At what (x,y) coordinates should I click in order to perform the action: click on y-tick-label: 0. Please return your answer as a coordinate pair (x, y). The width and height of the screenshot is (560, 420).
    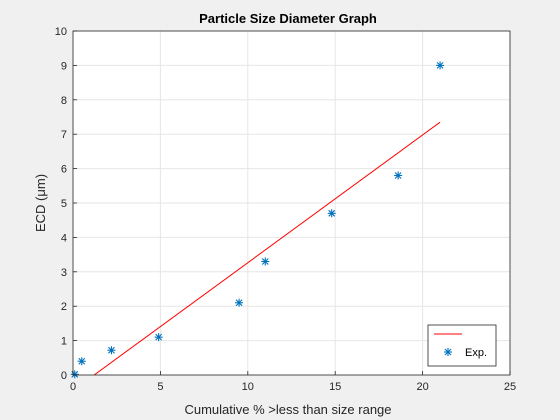
    Looking at the image, I should click on (64, 376).